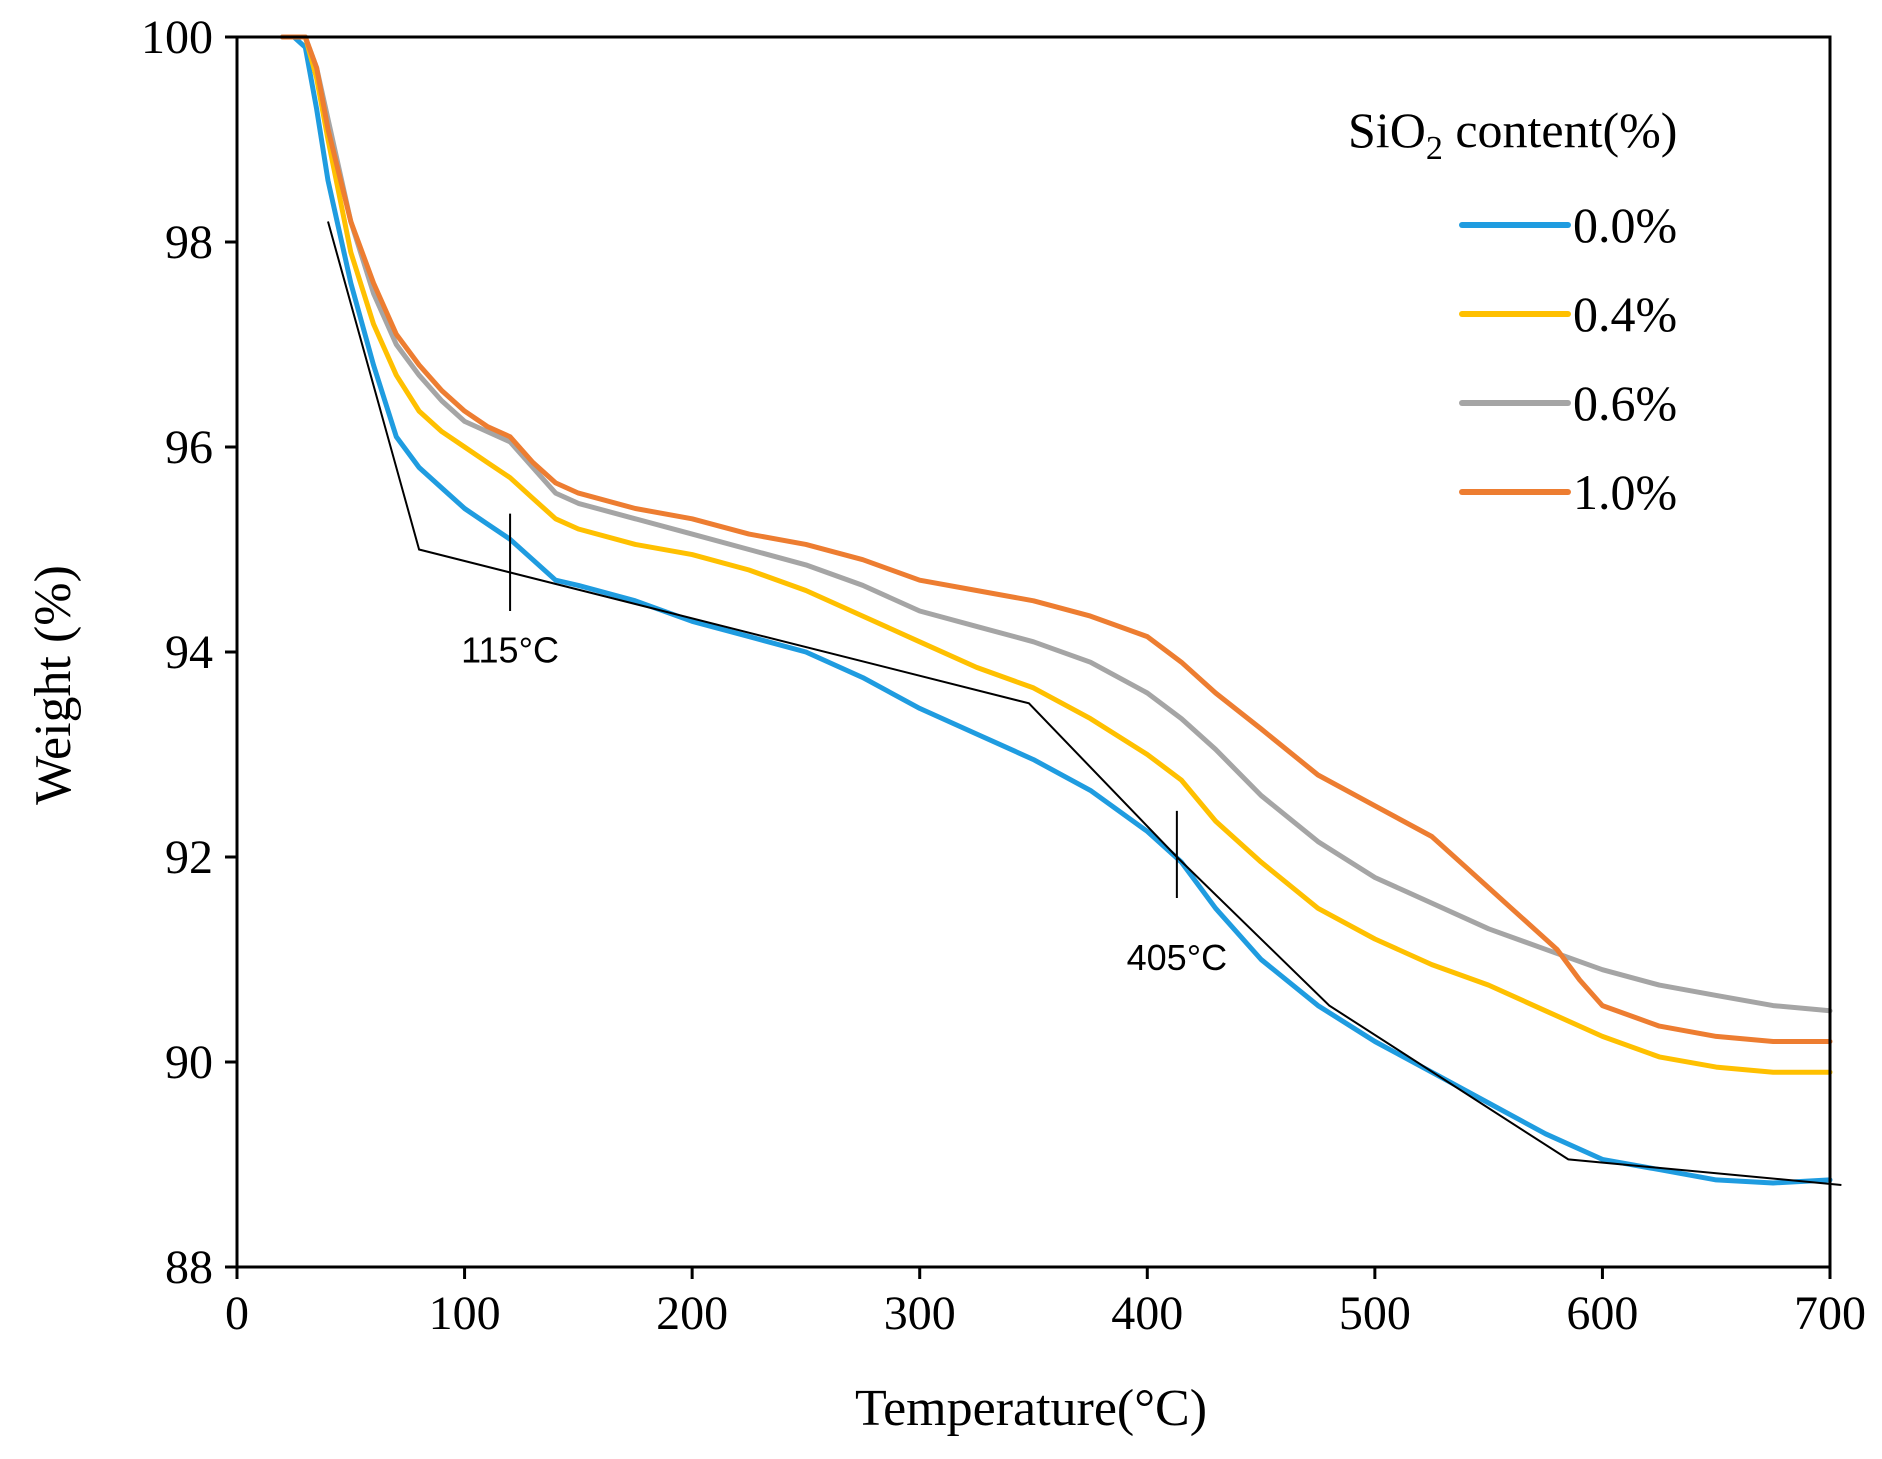  Describe the element at coordinates (177, 37) in the screenshot. I see `y-tick-label-6: 100` at that location.